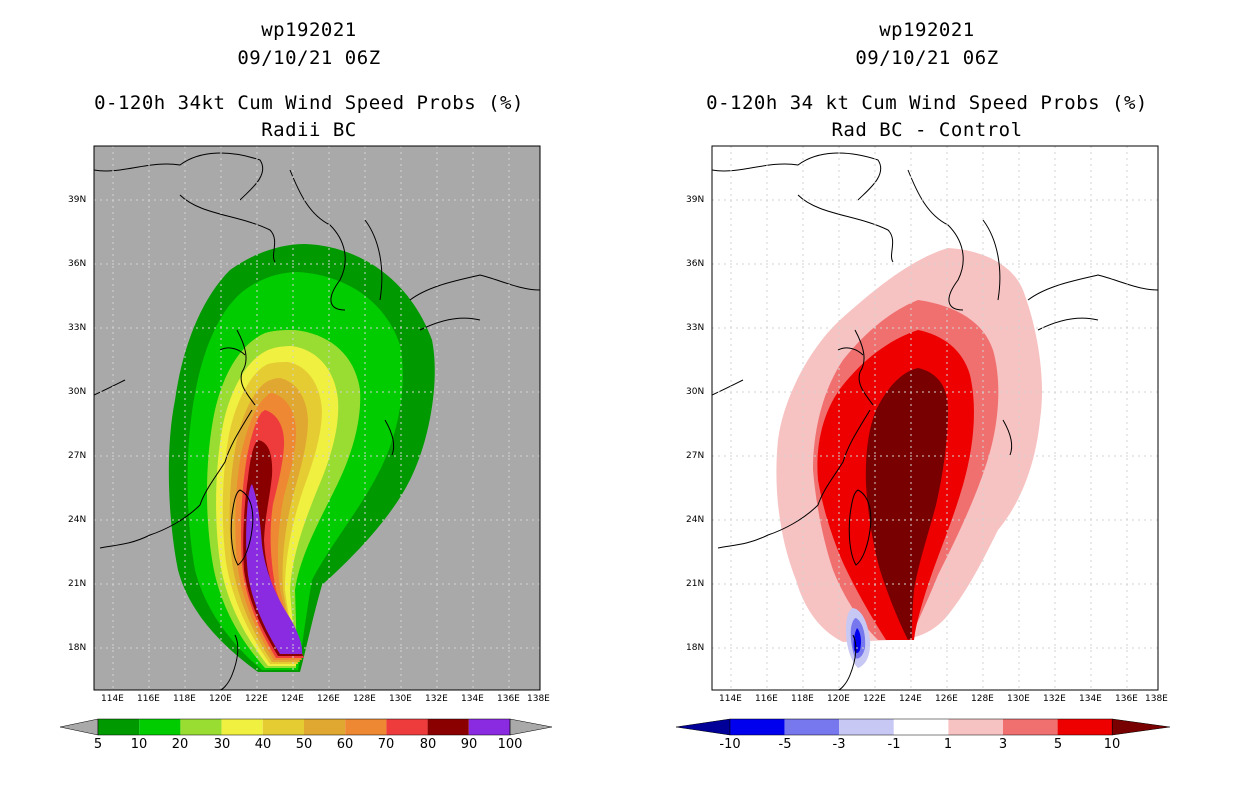  What do you see at coordinates (1058, 744) in the screenshot?
I see `right-colorbar-label: 5` at bounding box center [1058, 744].